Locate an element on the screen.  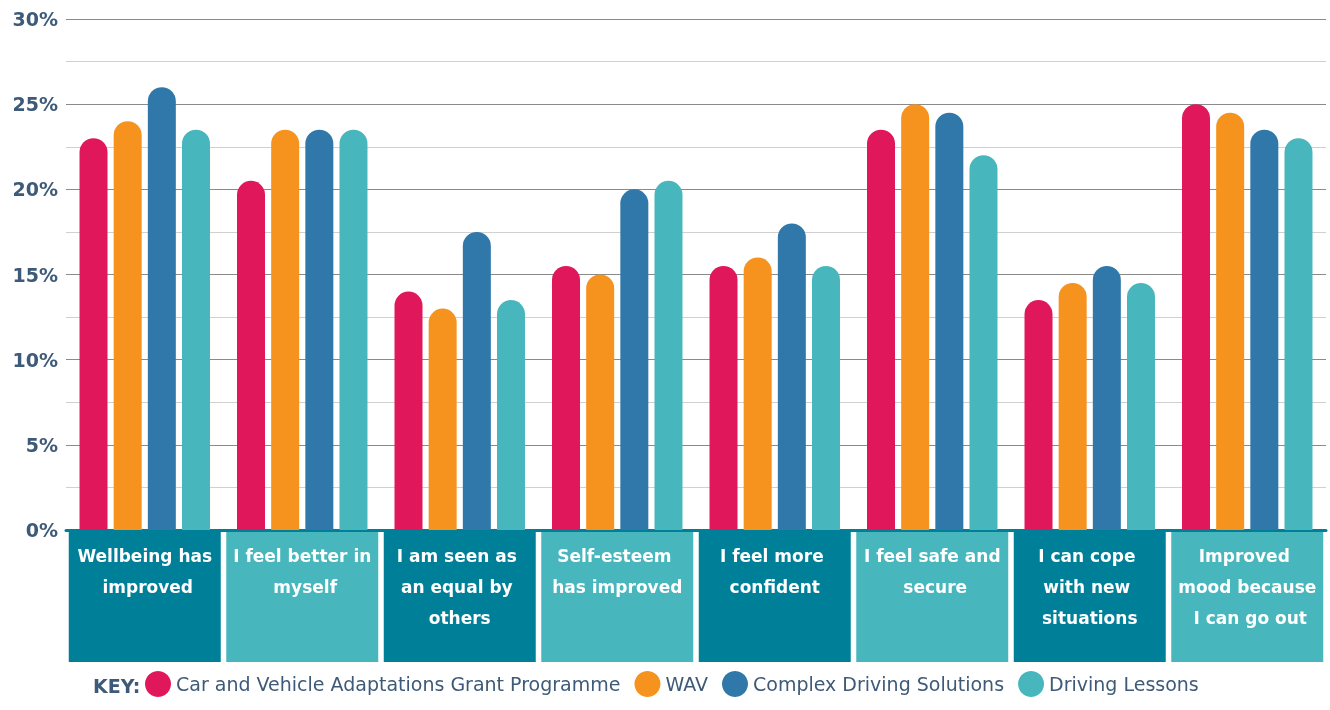
legend-label: WAV is located at coordinates (686, 684).